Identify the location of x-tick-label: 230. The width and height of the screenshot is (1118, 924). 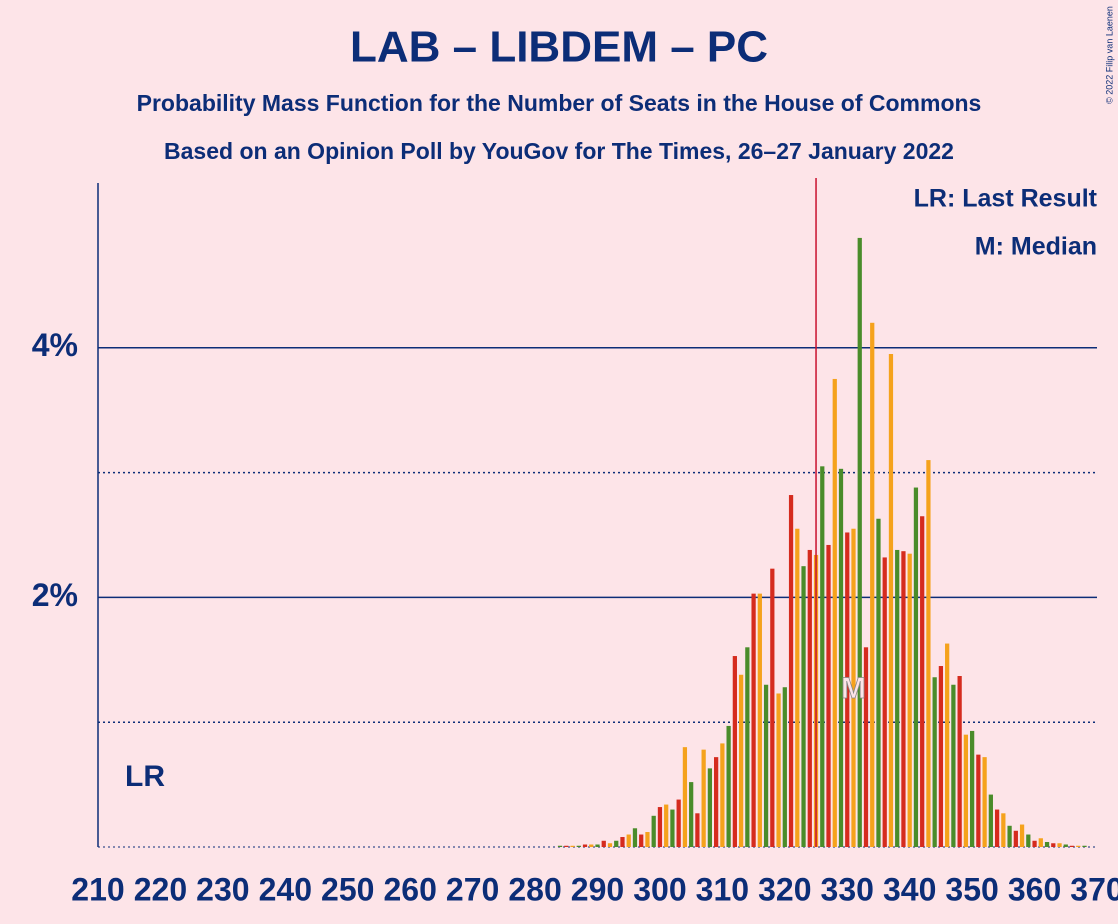
(222, 889).